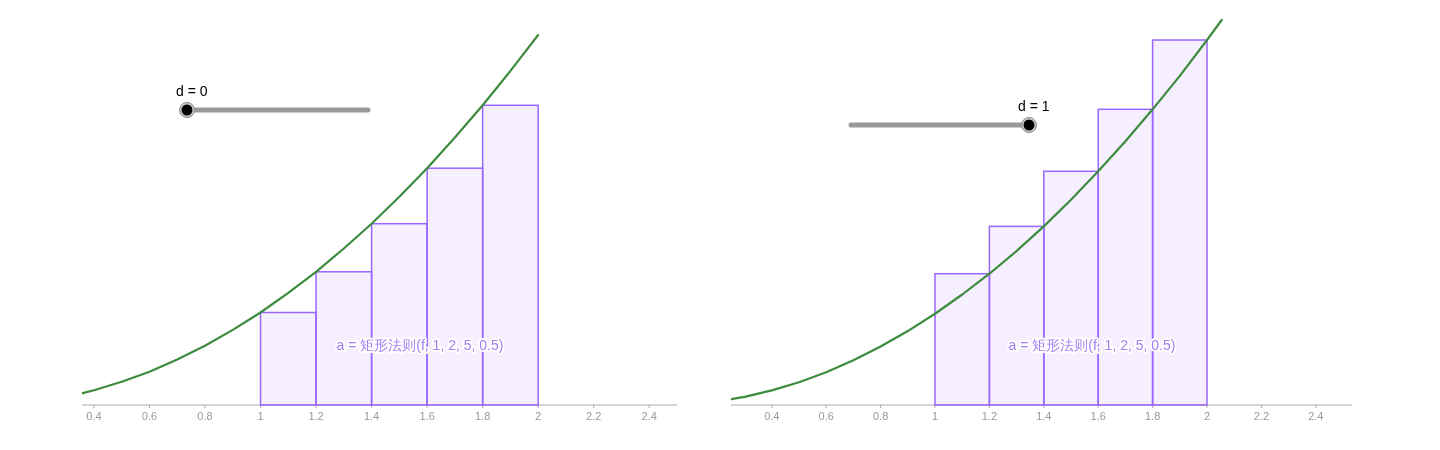 The image size is (1440, 450). Describe the element at coordinates (192, 91) in the screenshot. I see `annotation: d = 0` at that location.